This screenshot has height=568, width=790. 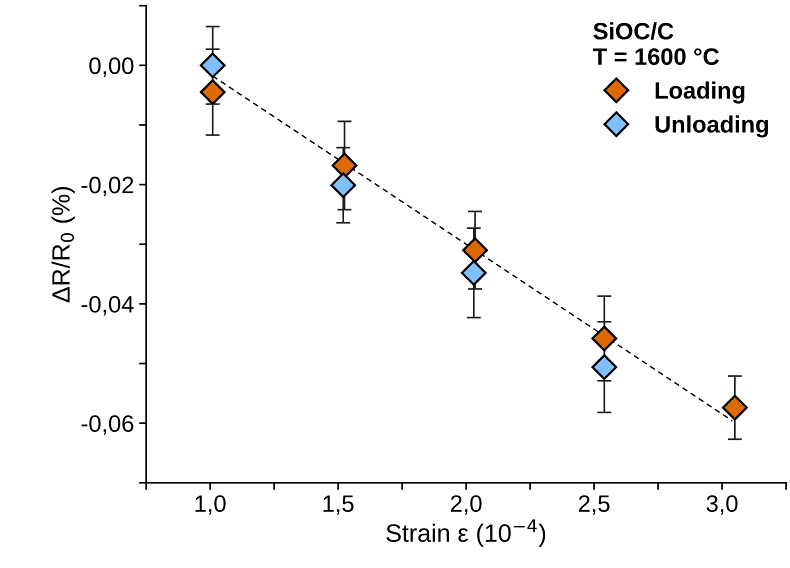 I want to click on x-tick-label: 1,5, so click(x=339, y=505).